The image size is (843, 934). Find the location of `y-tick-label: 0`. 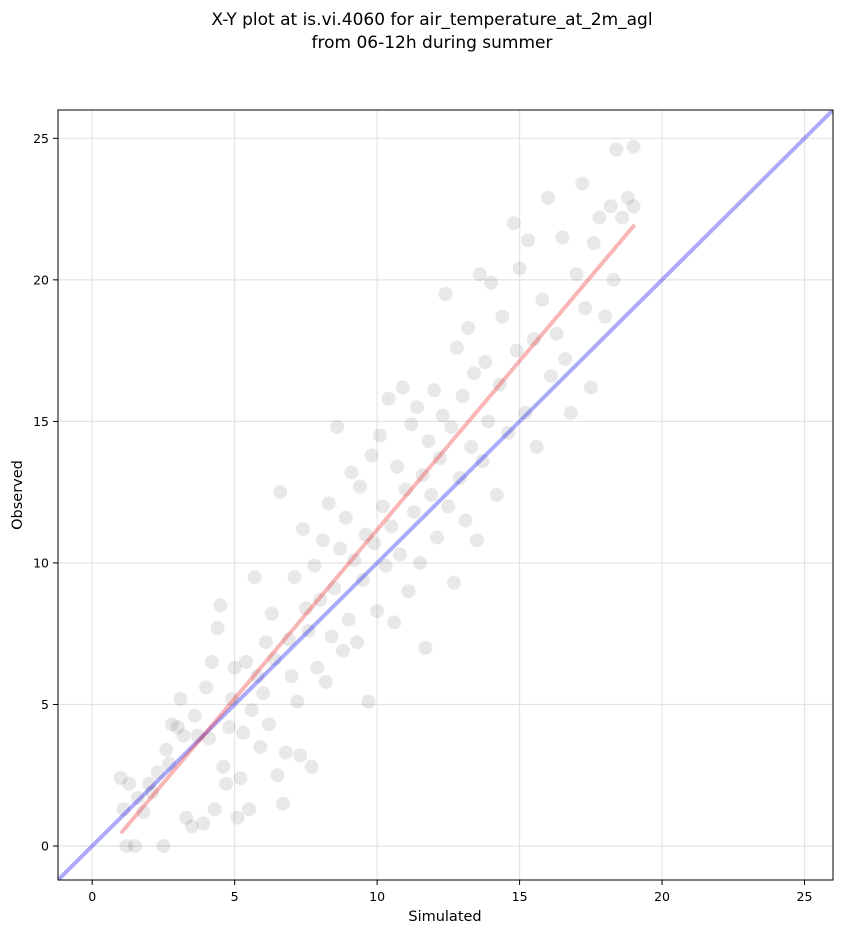

y-tick-label: 0 is located at coordinates (45, 846).